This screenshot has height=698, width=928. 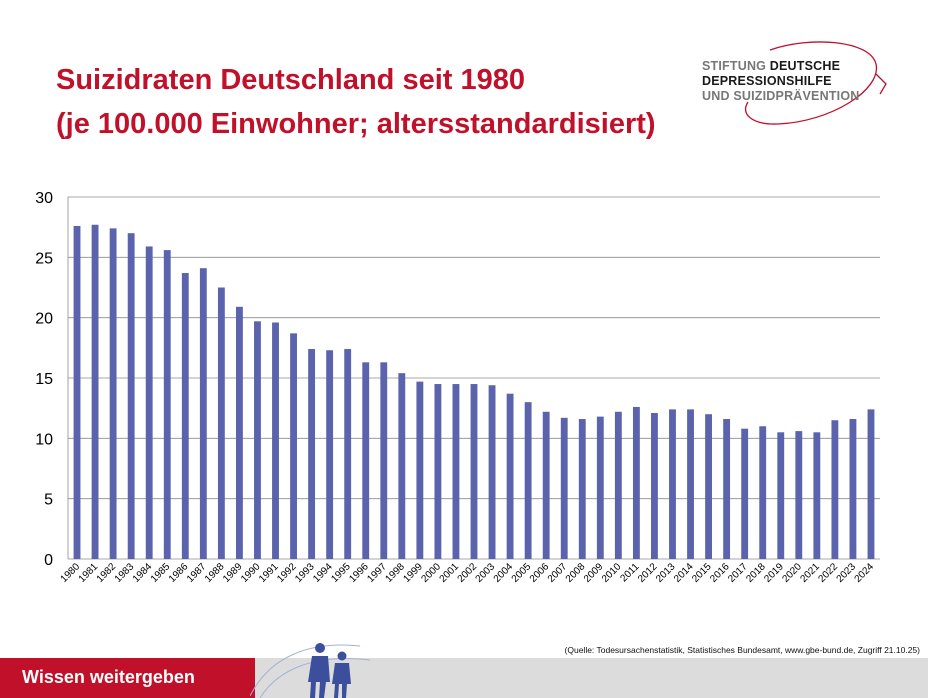 What do you see at coordinates (107, 573) in the screenshot?
I see `x-tick-label: 1982` at bounding box center [107, 573].